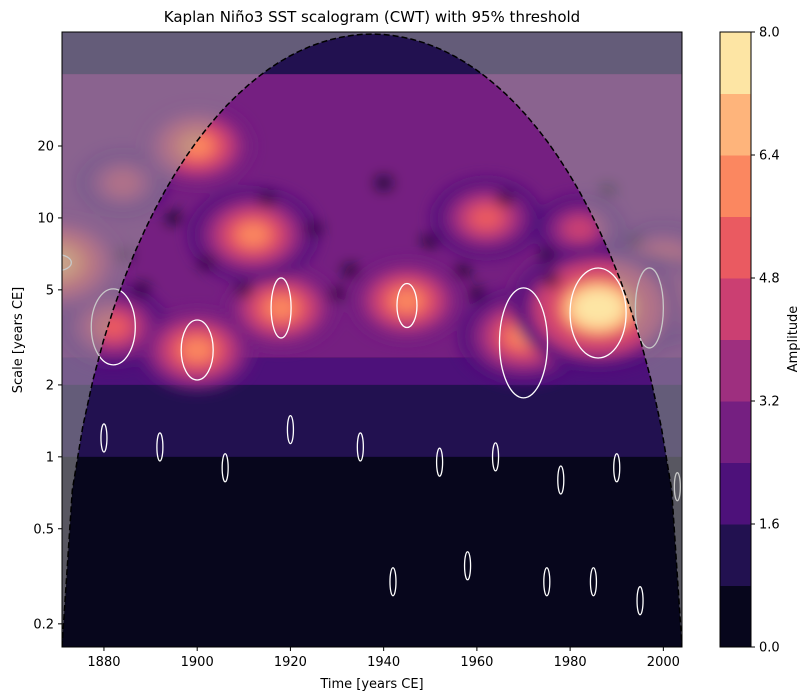  Describe the element at coordinates (769, 402) in the screenshot. I see `colorbar-tick-label: 3.2` at that location.